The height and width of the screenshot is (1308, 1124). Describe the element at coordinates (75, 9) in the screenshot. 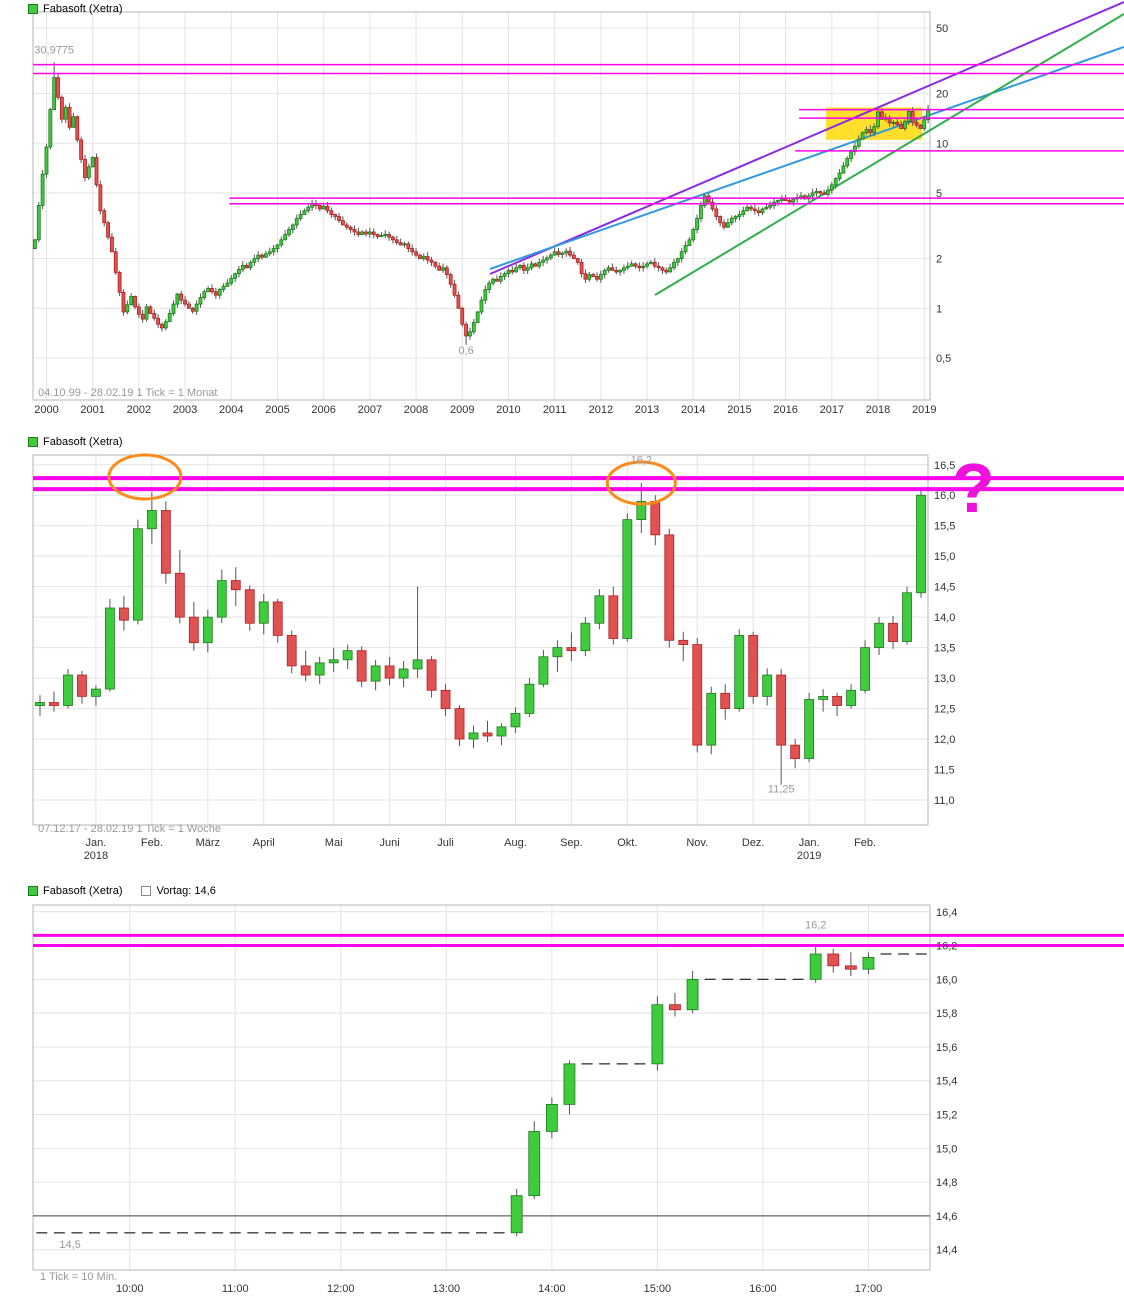

I see `chart-legend-monthly: Fabasoft (Xetra)` at that location.